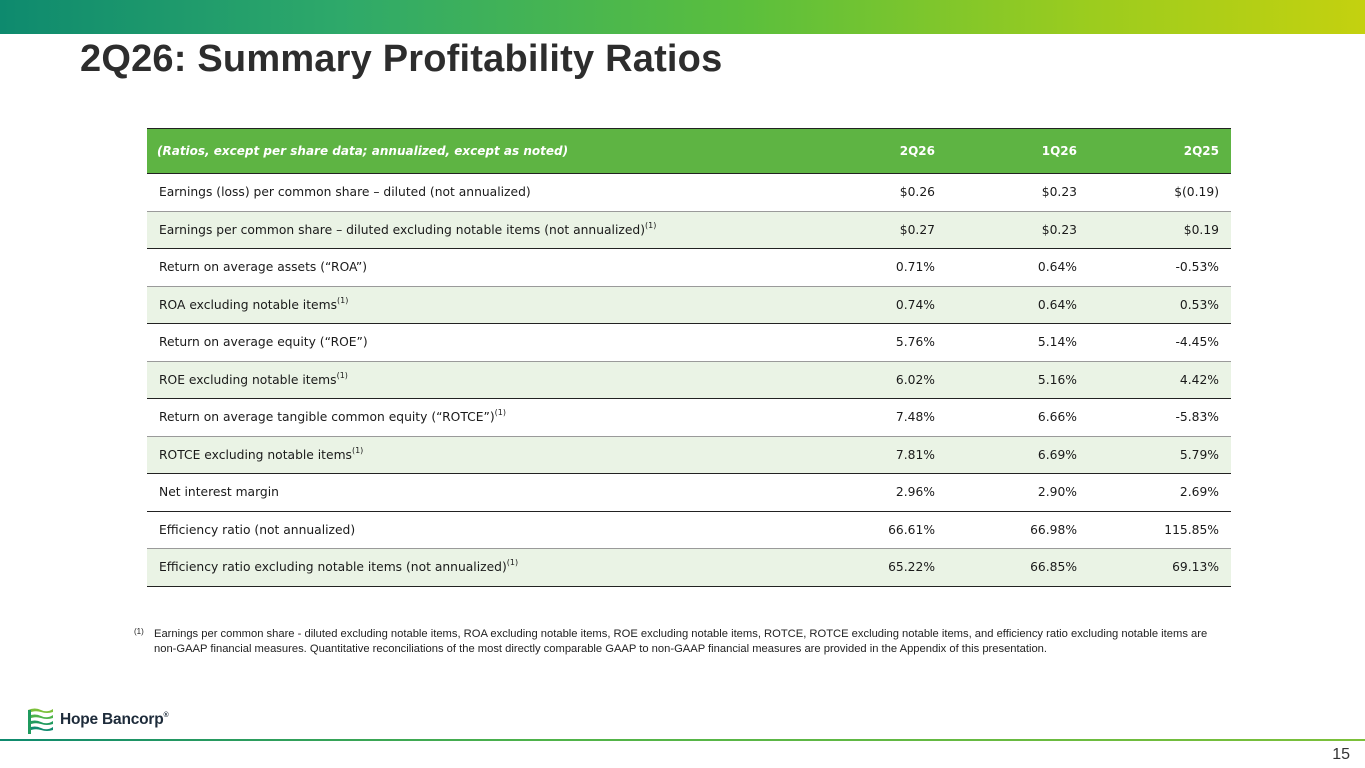  I want to click on row-label-text: Efficiency ratio (not annualized), so click(257, 529).